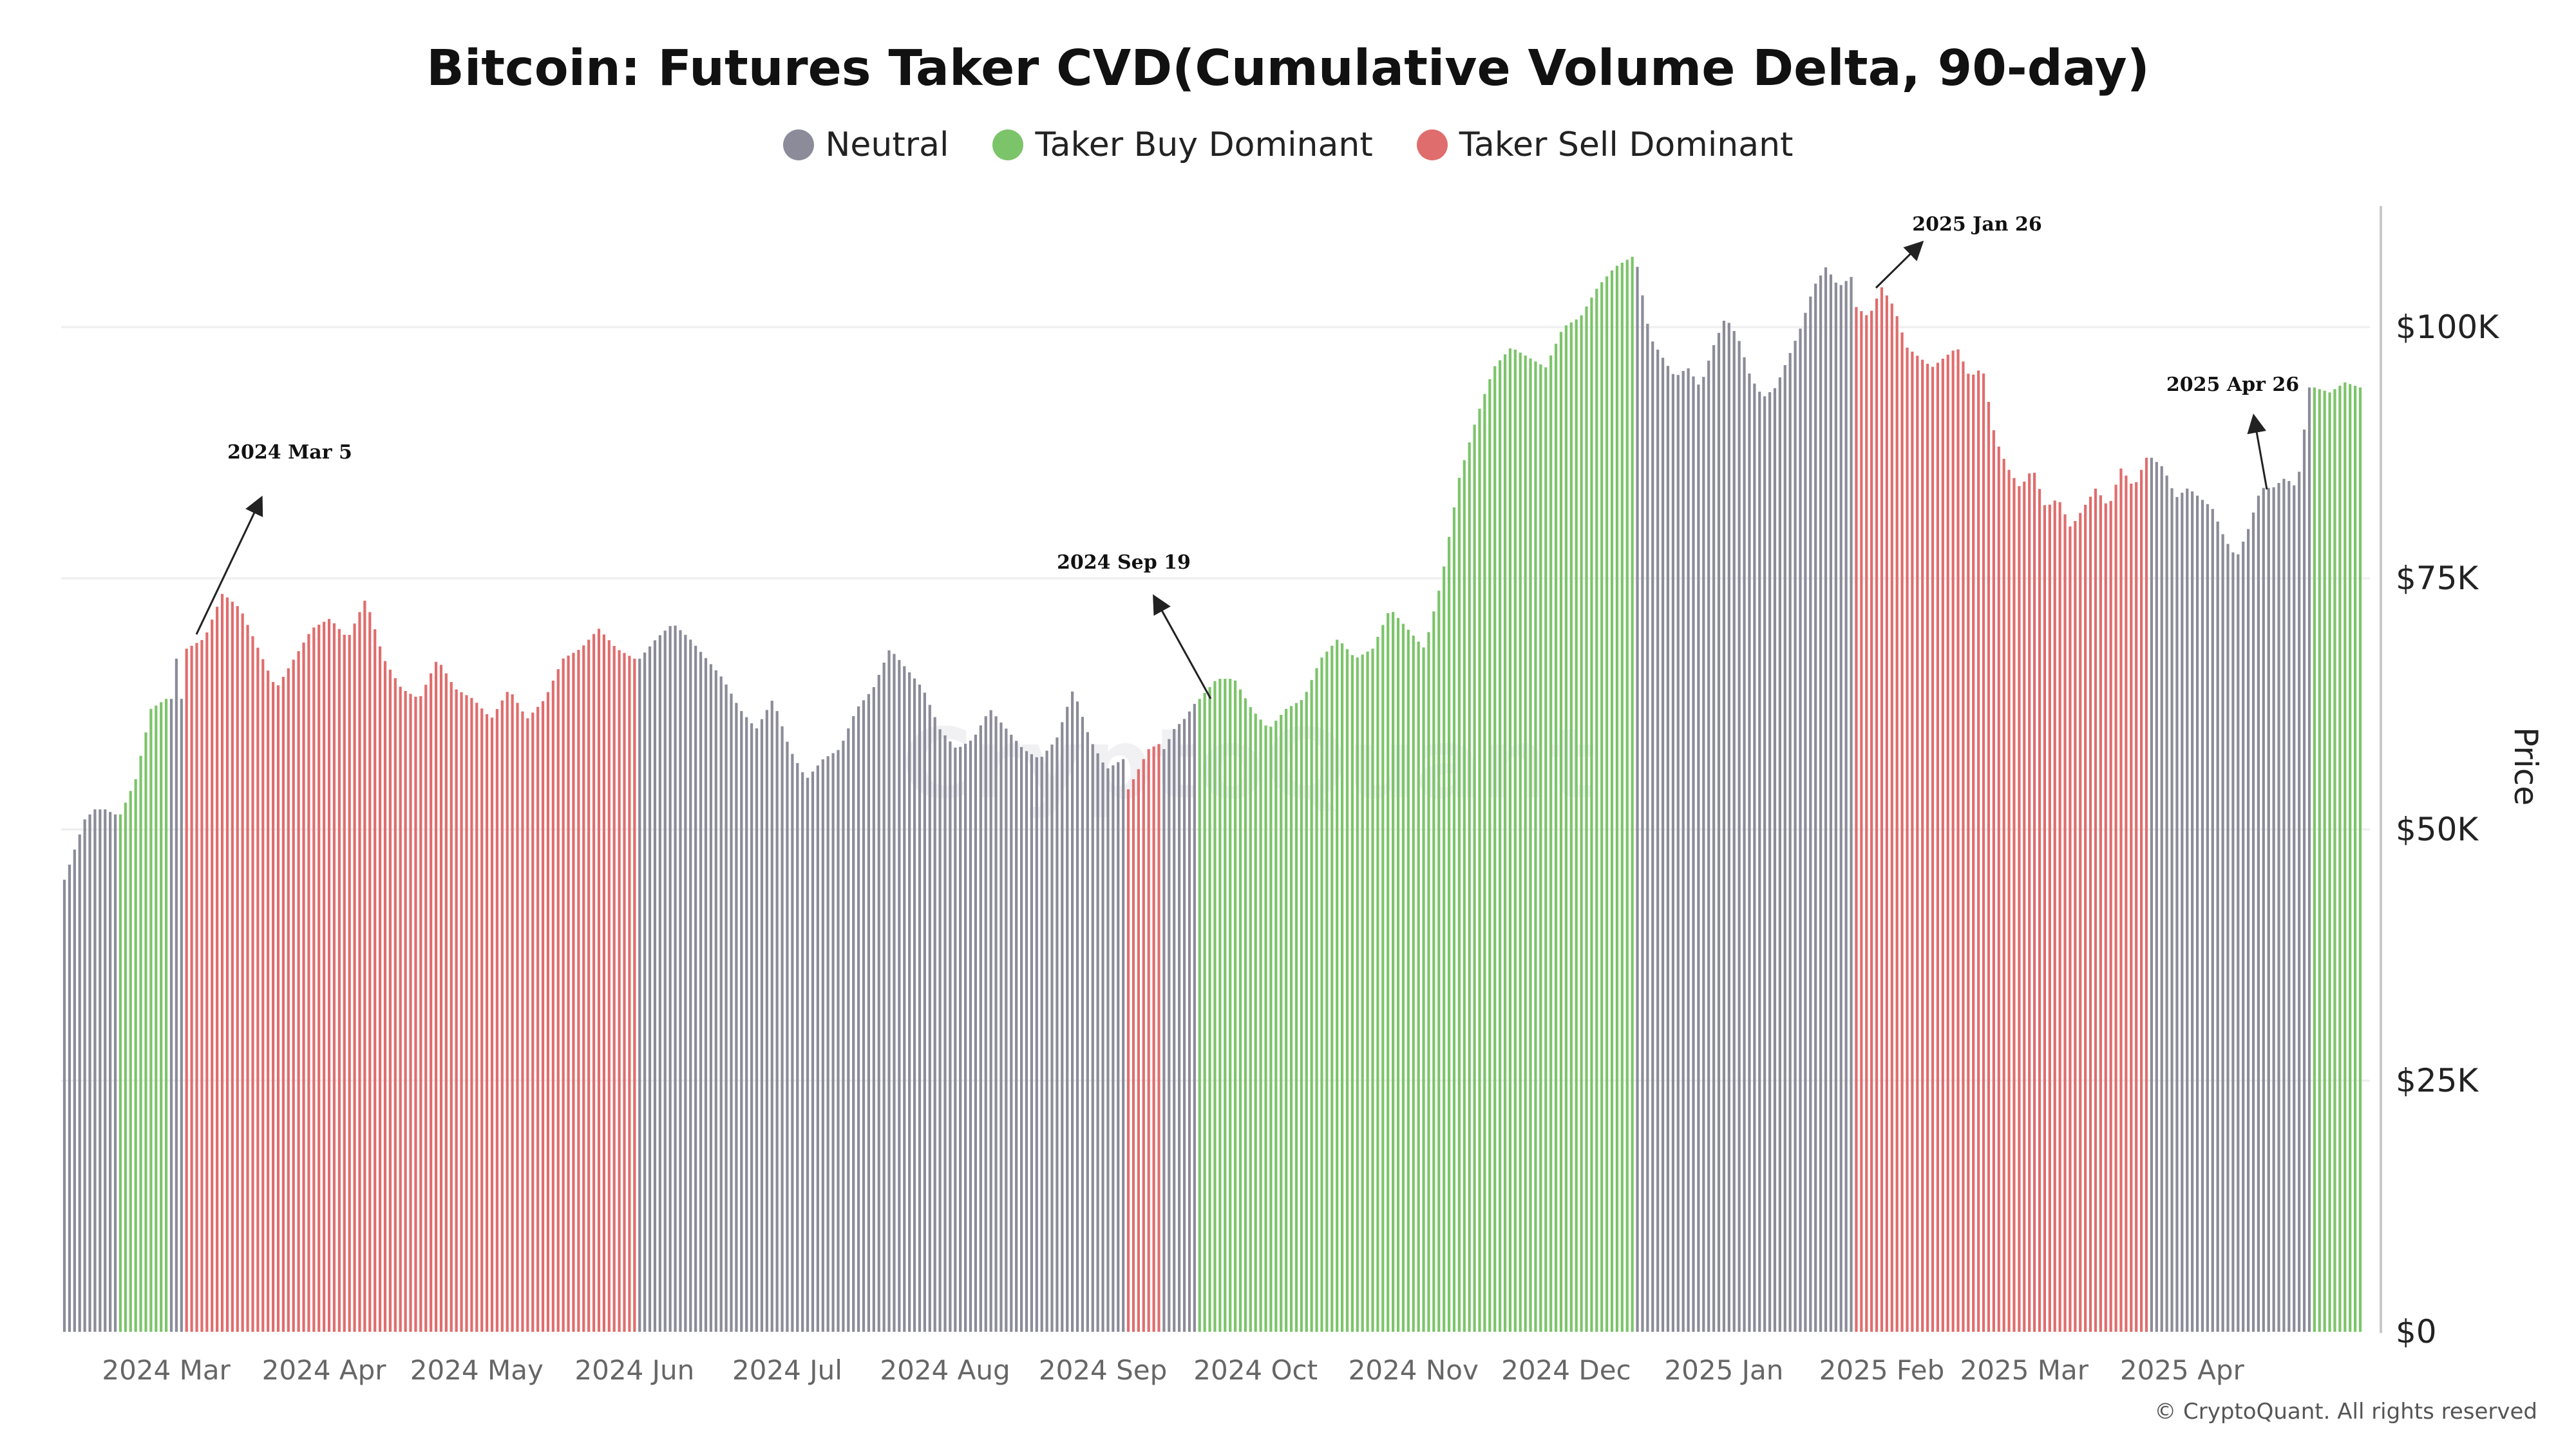  What do you see at coordinates (2233, 385) in the screenshot?
I see `annotation-label: 2025 Apr 26` at bounding box center [2233, 385].